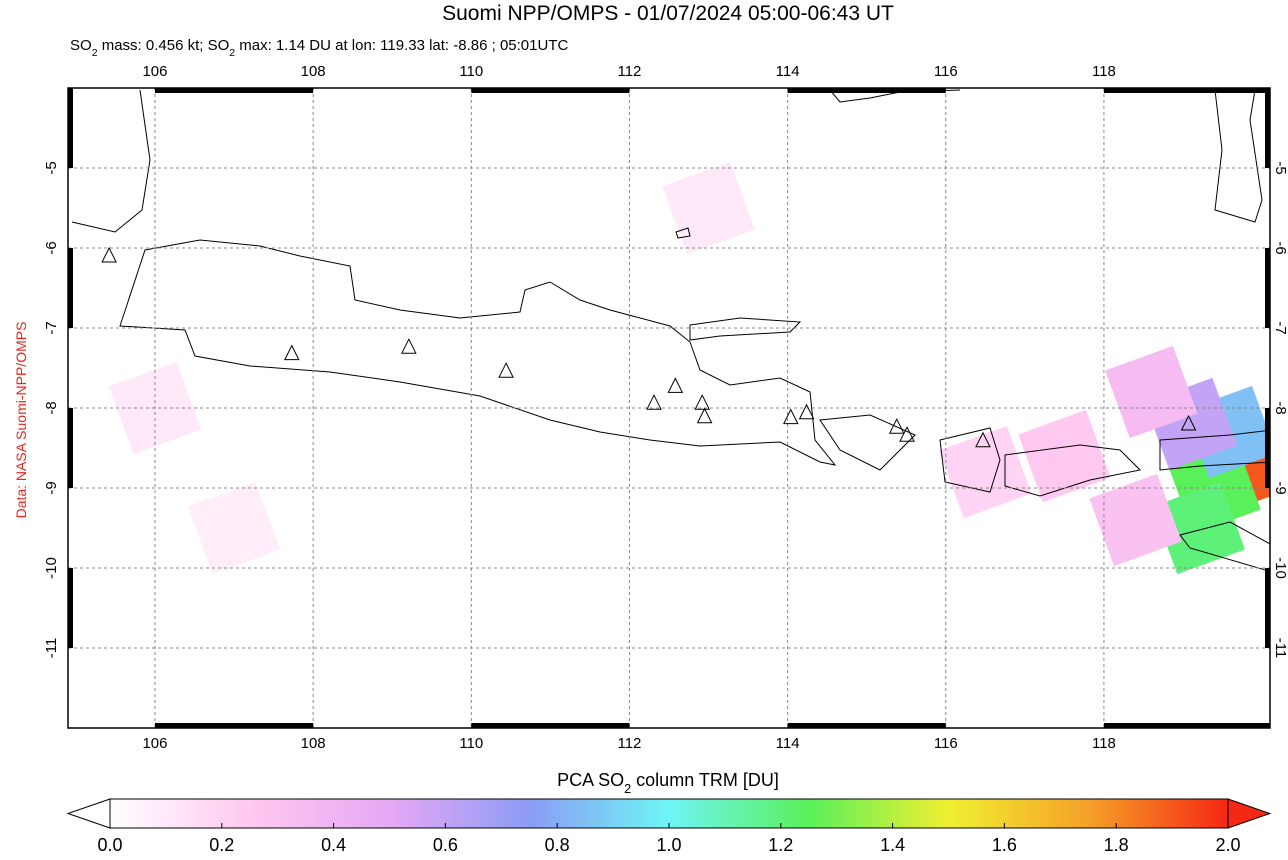 The height and width of the screenshot is (860, 1288). What do you see at coordinates (221, 845) in the screenshot?
I see `colorbar-tick-label: 0.2` at bounding box center [221, 845].